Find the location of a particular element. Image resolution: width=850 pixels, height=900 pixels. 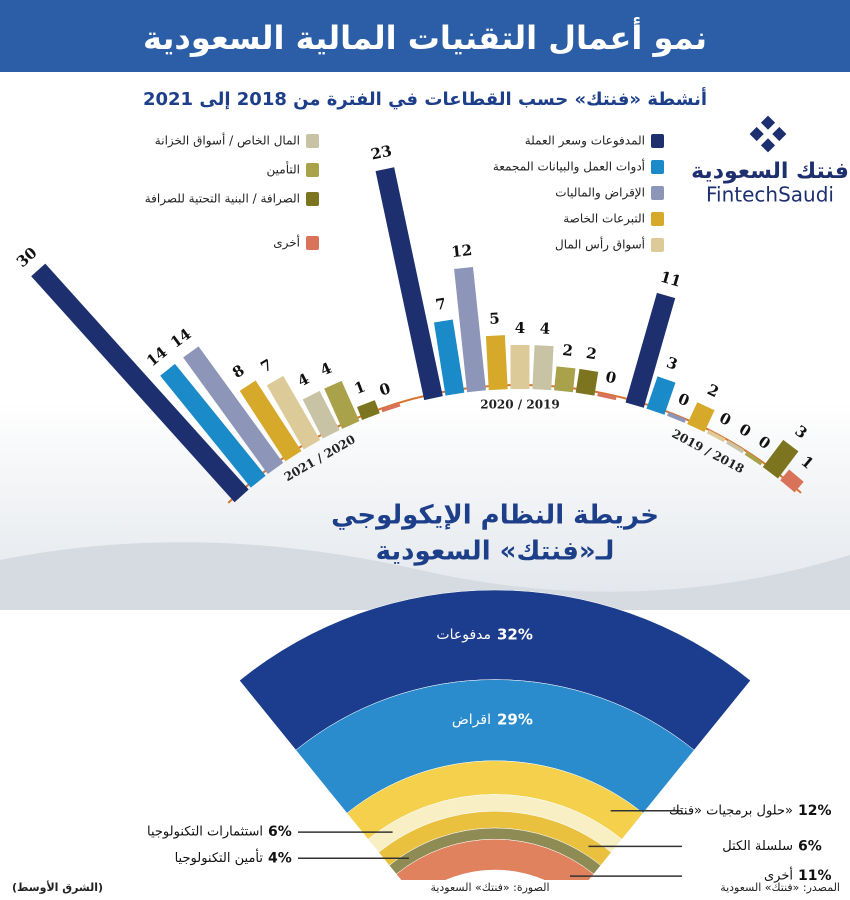

bar-value-label: 12 is located at coordinates (461, 251).